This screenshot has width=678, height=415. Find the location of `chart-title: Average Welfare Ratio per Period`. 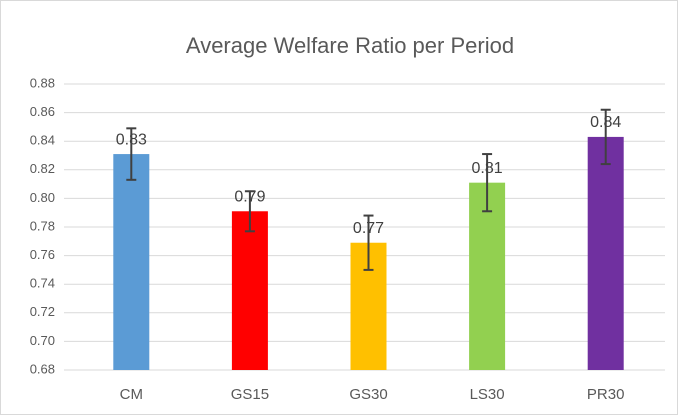

chart-title: Average Welfare Ratio per Period is located at coordinates (350, 45).